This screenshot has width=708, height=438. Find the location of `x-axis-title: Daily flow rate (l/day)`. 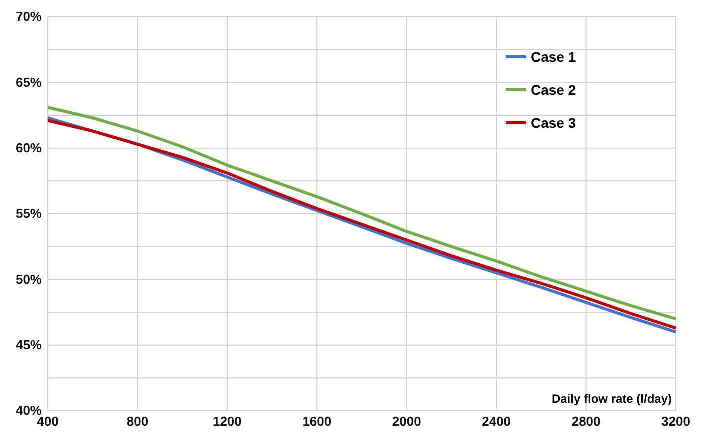

x-axis-title: Daily flow rate (l/day) is located at coordinates (612, 399).